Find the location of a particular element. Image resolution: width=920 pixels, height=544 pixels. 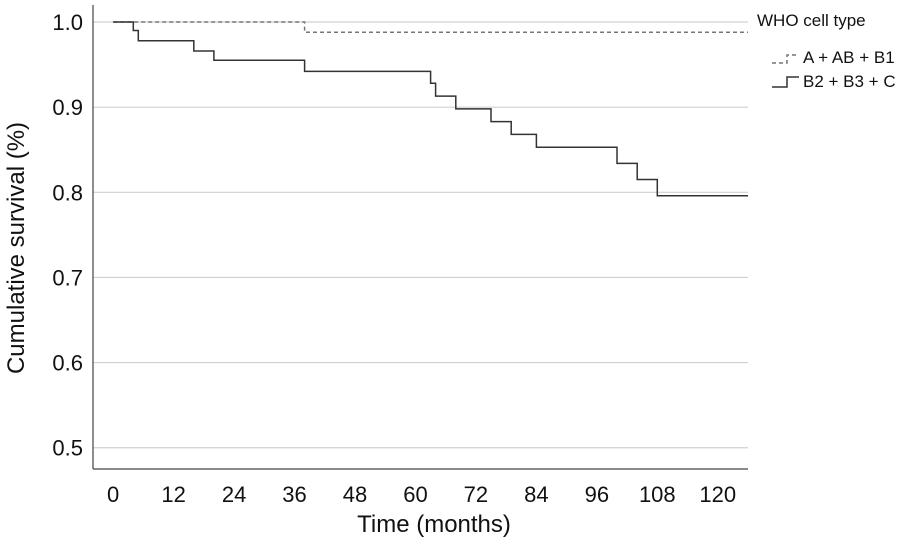

x-tick-label: 12 is located at coordinates (173, 494).